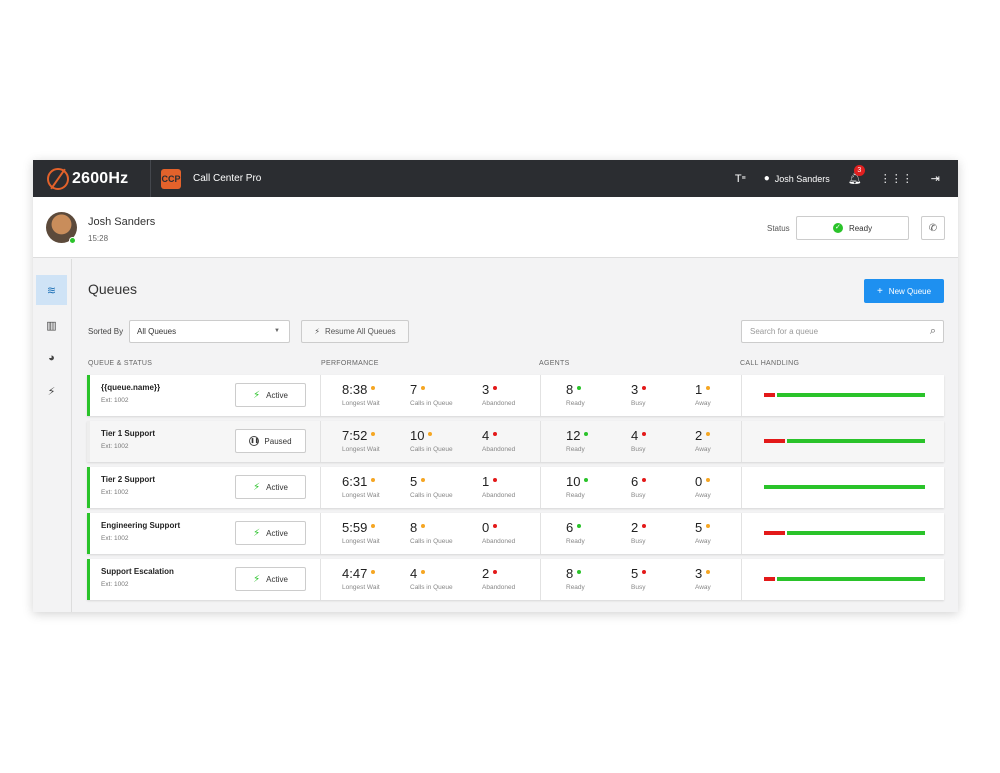 The width and height of the screenshot is (1000, 773). What do you see at coordinates (932, 331) in the screenshot?
I see `search-icon: ⌕` at bounding box center [932, 331].